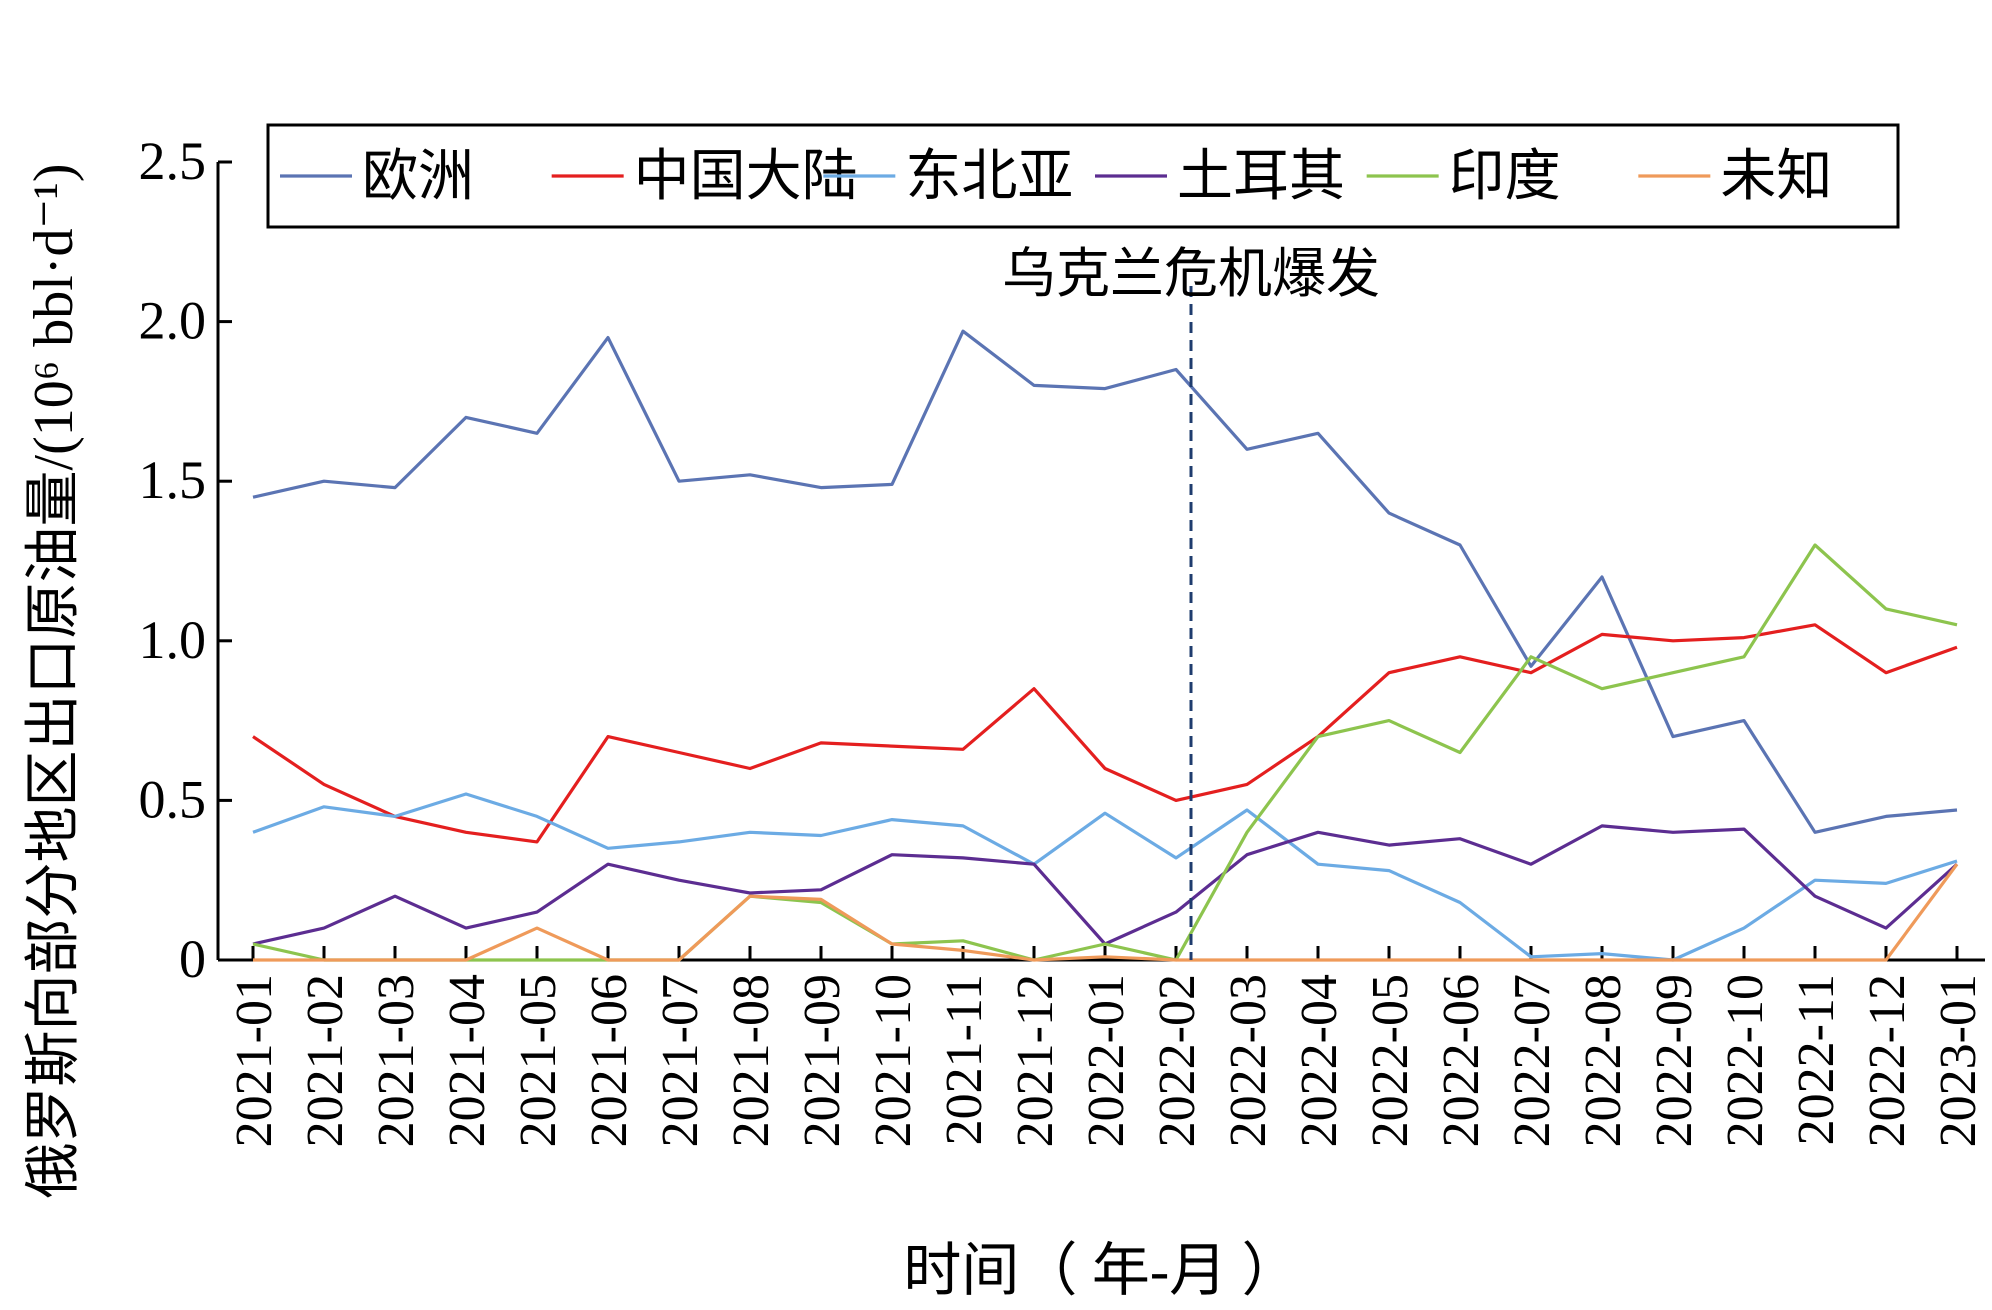  Describe the element at coordinates (1261, 177) in the screenshot. I see `legend-label: 土耳其` at that location.